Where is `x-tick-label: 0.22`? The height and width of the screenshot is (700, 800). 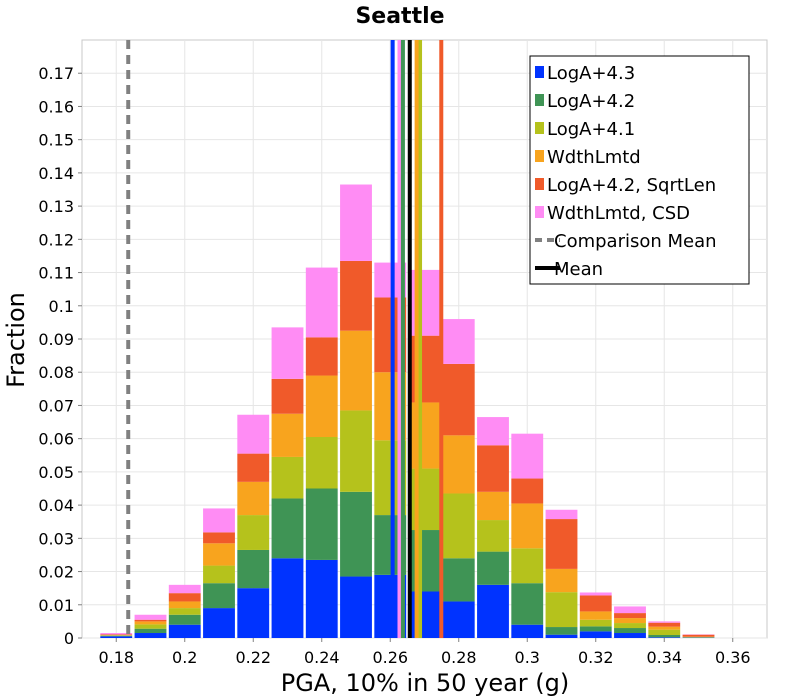
x-tick-label: 0.22 is located at coordinates (253, 657).